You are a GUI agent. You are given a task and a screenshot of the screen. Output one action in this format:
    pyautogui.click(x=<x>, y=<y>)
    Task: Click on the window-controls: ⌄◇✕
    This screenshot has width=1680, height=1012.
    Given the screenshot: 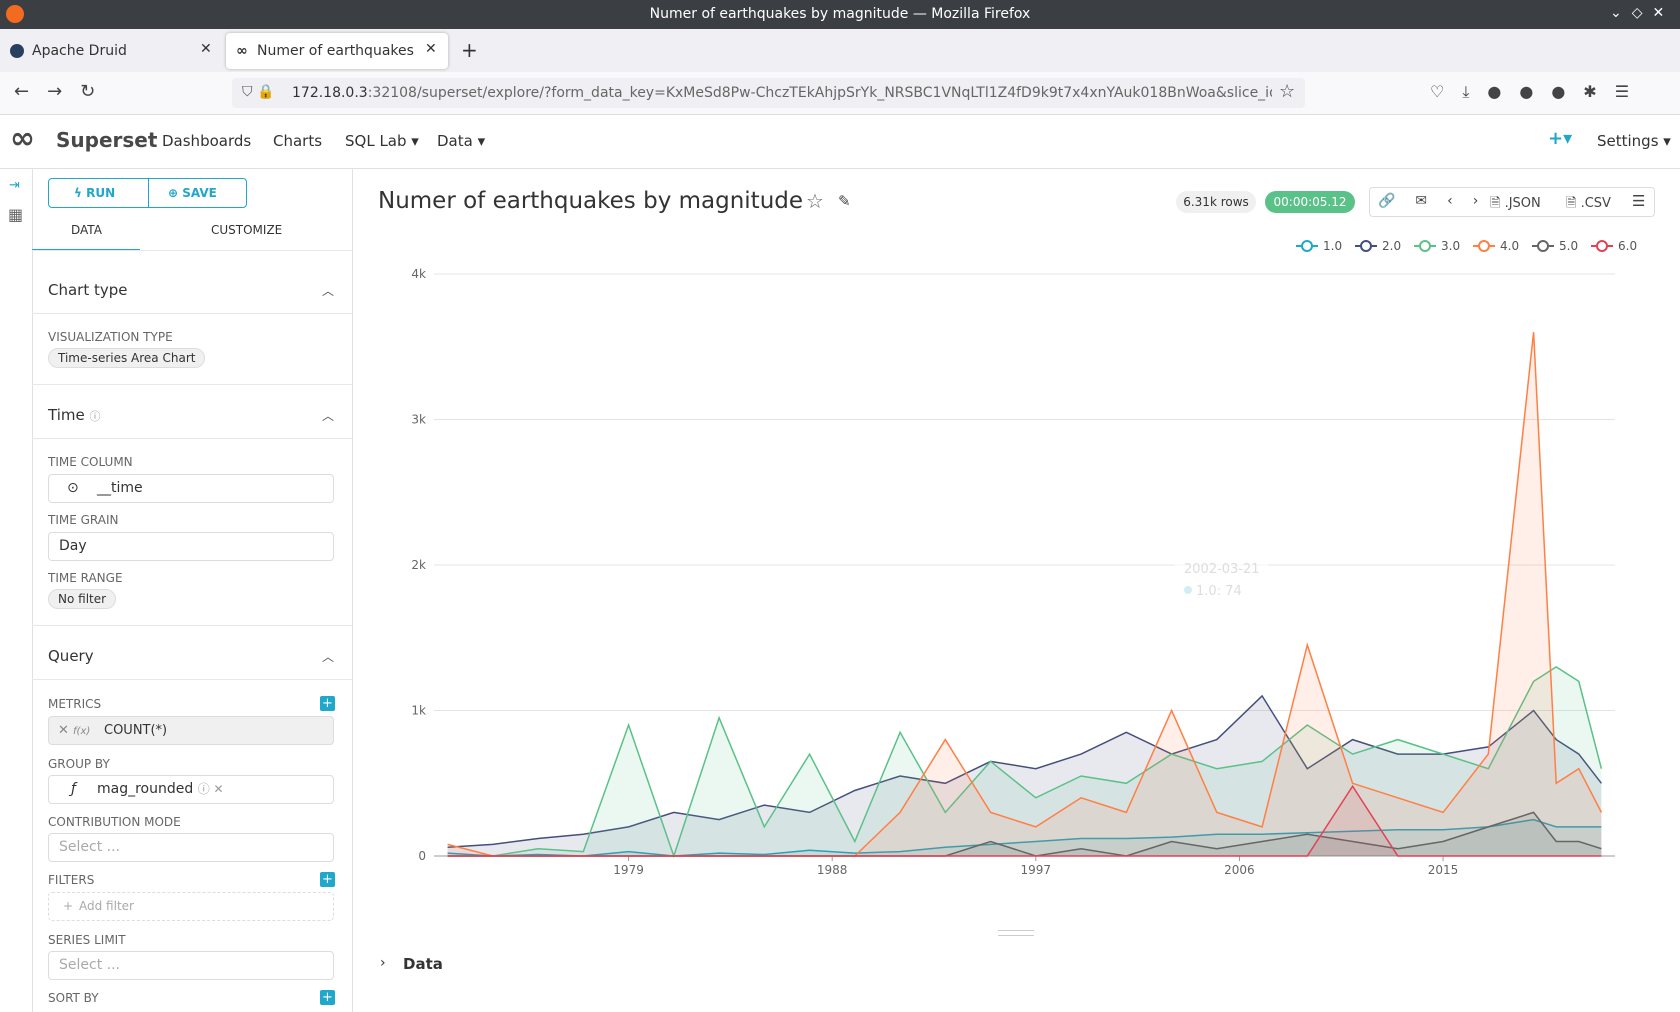 What is the action you would take?
    pyautogui.click(x=1642, y=13)
    